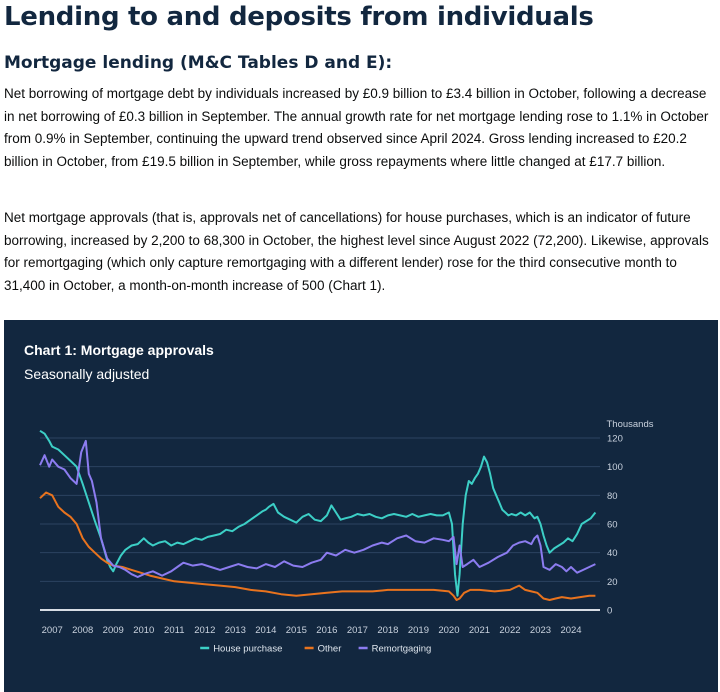 The height and width of the screenshot is (692, 720). Describe the element at coordinates (174, 630) in the screenshot. I see `x-tick-label-2011: 2011` at that location.